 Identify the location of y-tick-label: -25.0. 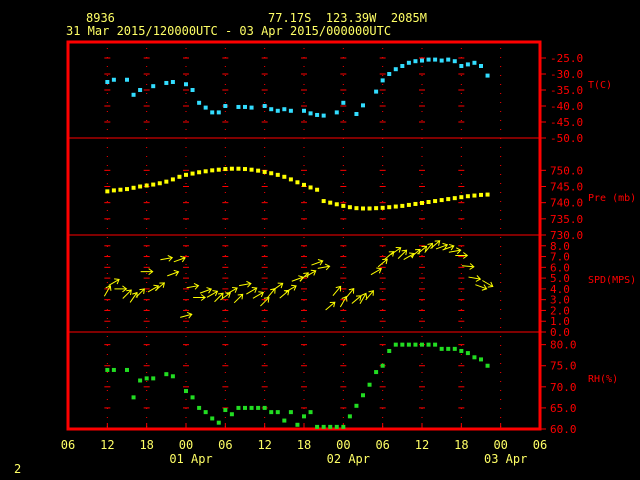
(566, 58).